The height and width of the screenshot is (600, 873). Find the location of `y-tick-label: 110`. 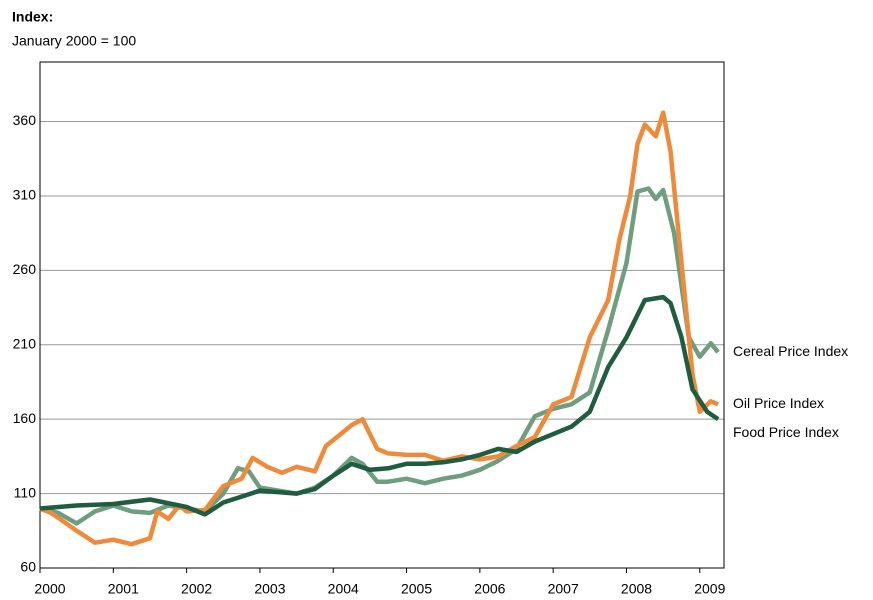

y-tick-label: 110 is located at coordinates (25, 492).